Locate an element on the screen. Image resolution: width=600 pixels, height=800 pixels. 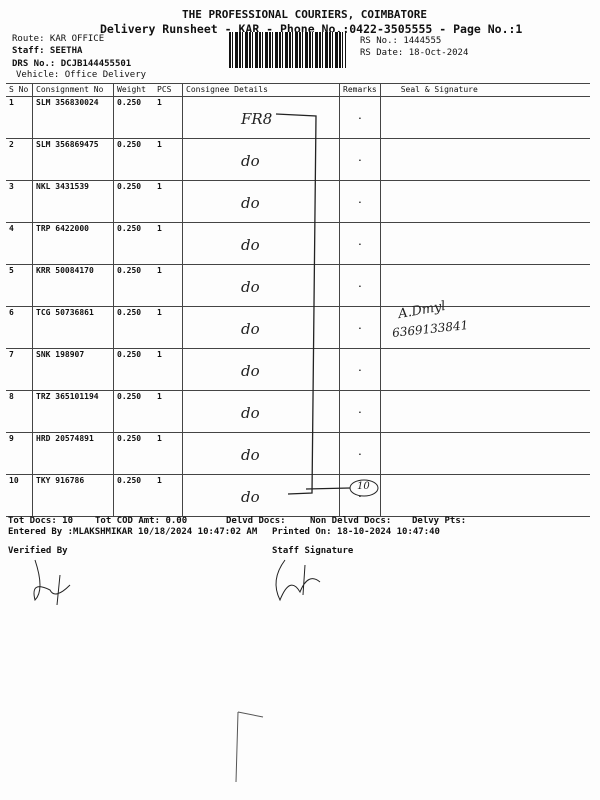
printed-on: Printed On: 18-10-2024 10:47:40 is located at coordinates (356, 532).